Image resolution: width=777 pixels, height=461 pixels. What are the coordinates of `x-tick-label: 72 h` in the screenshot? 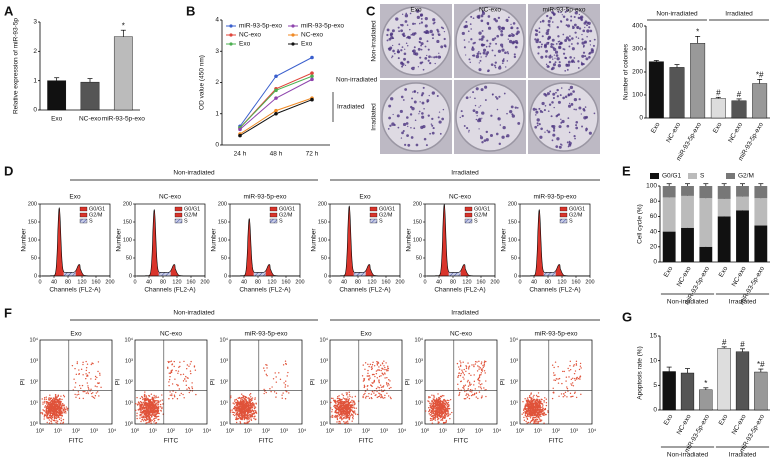 It's located at (312, 154).